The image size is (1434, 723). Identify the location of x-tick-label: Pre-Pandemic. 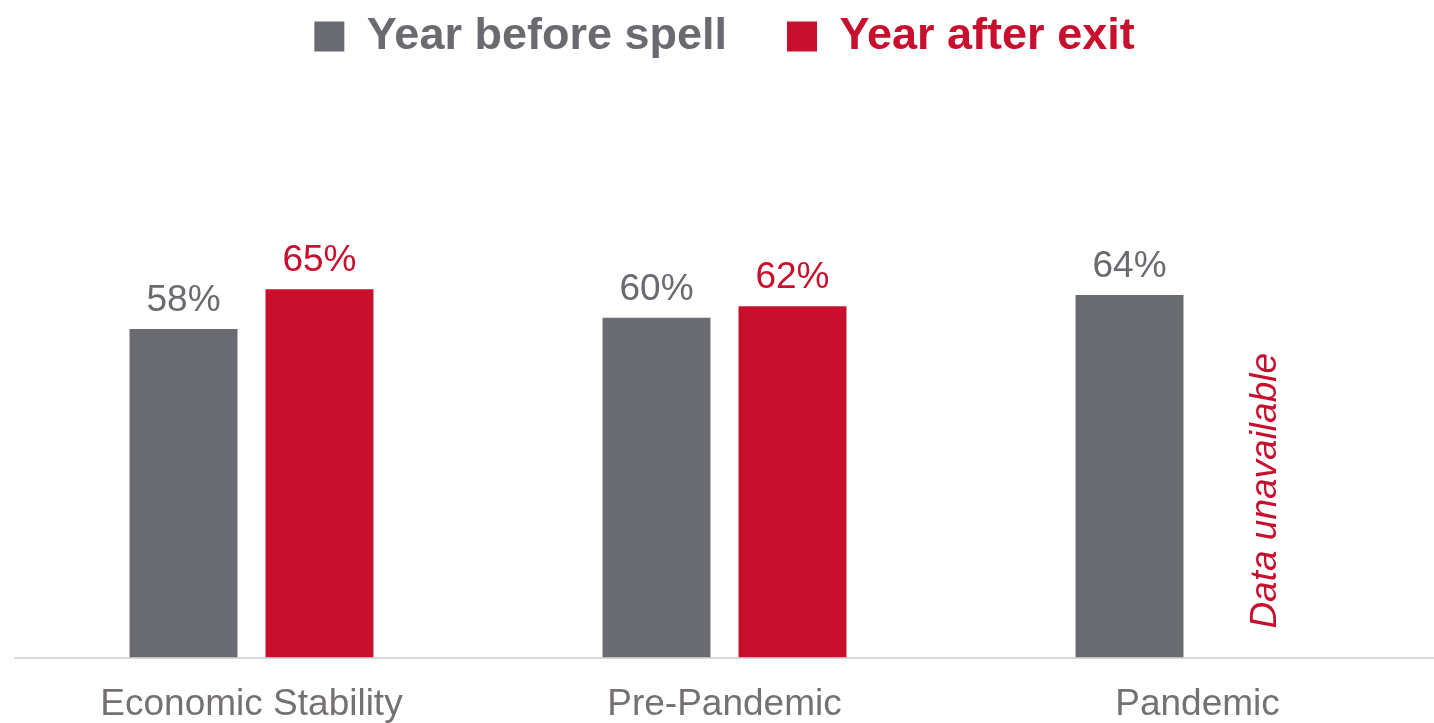
(724, 702).